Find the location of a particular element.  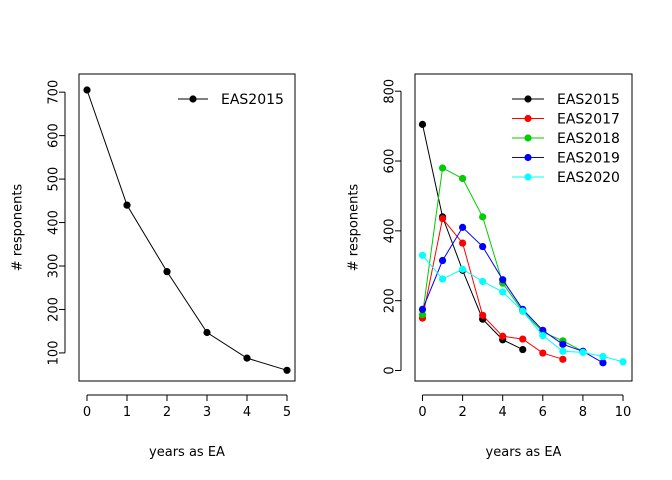

y-tick-label: 100 is located at coordinates (54, 353).